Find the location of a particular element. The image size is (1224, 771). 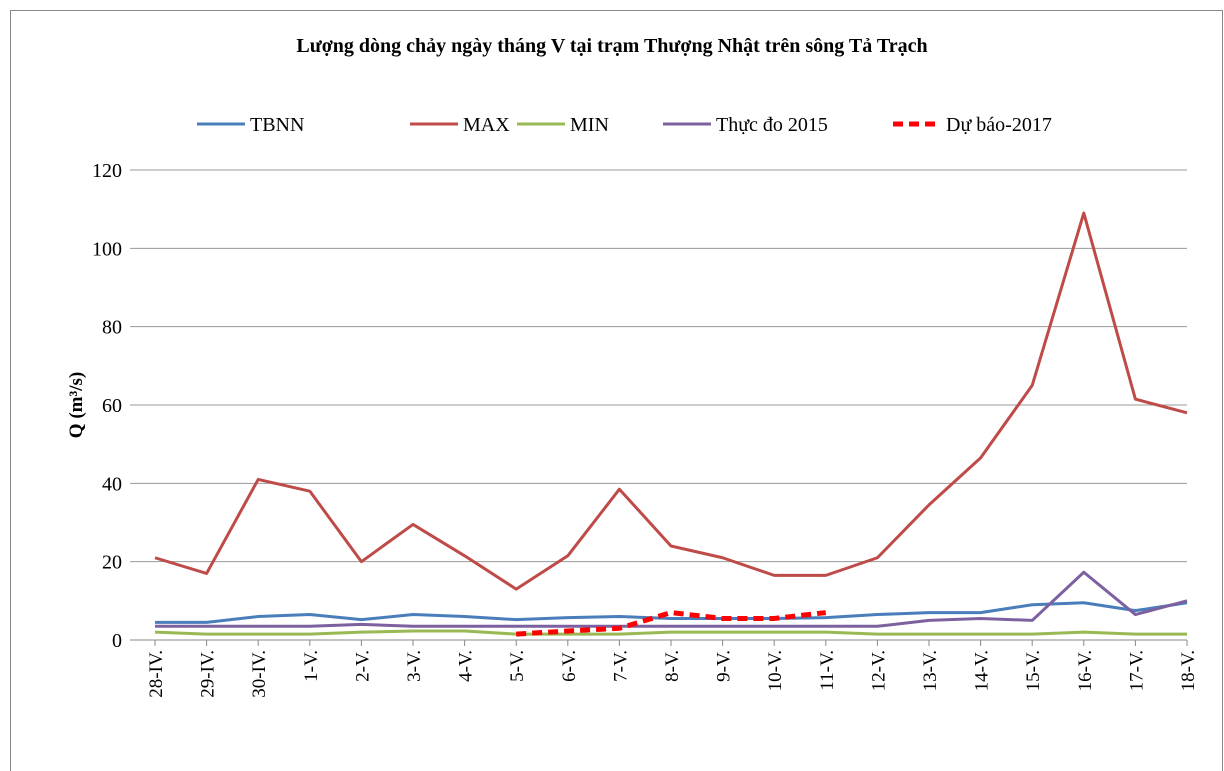

x-tick-label: 8-V. is located at coordinates (672, 666).